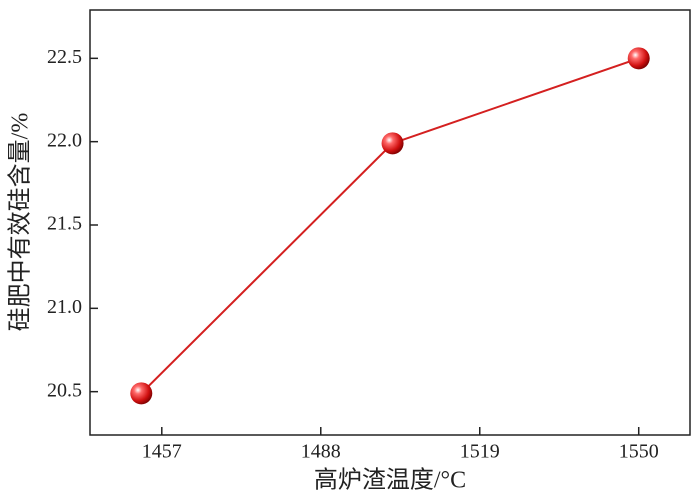  I want to click on y-tick-label: 20.5, so click(64, 390).